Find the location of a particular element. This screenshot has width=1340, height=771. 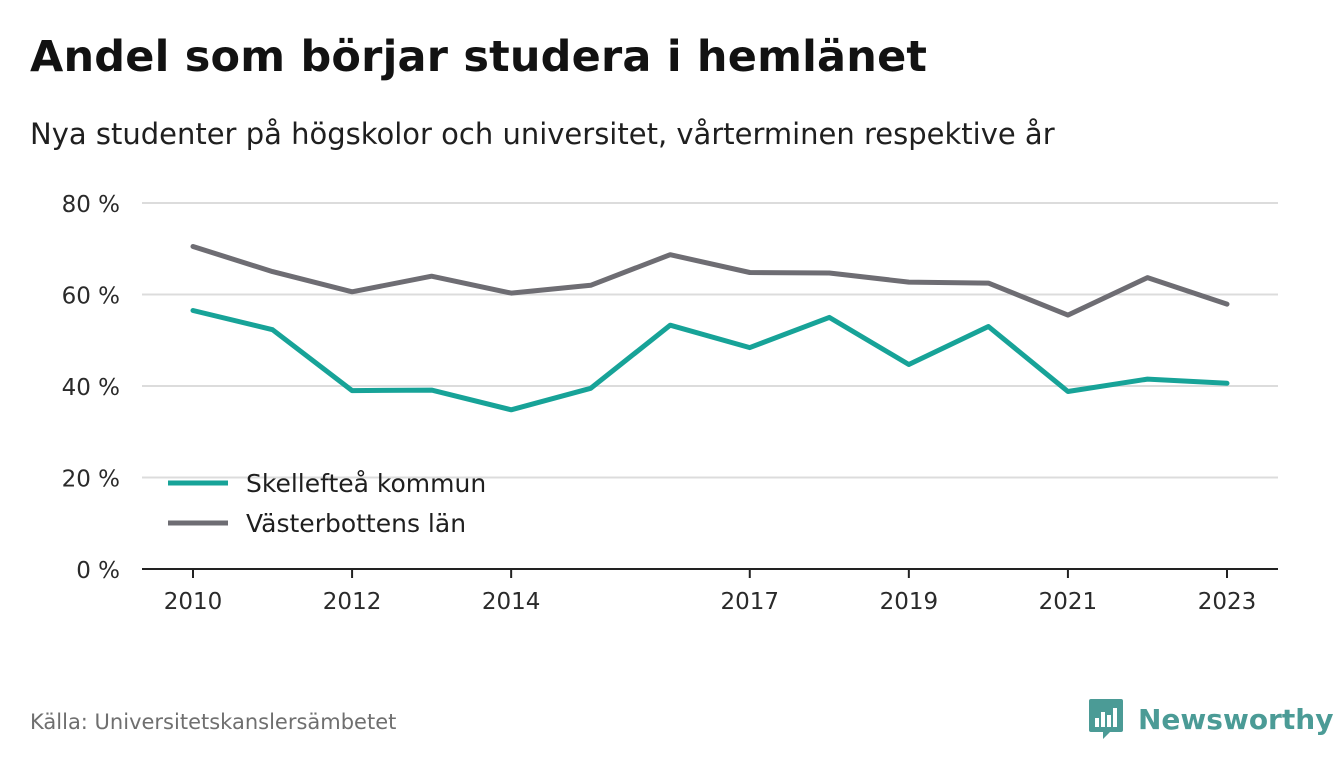

newsworthy-logo: Newsworthy is located at coordinates (1210, 719).